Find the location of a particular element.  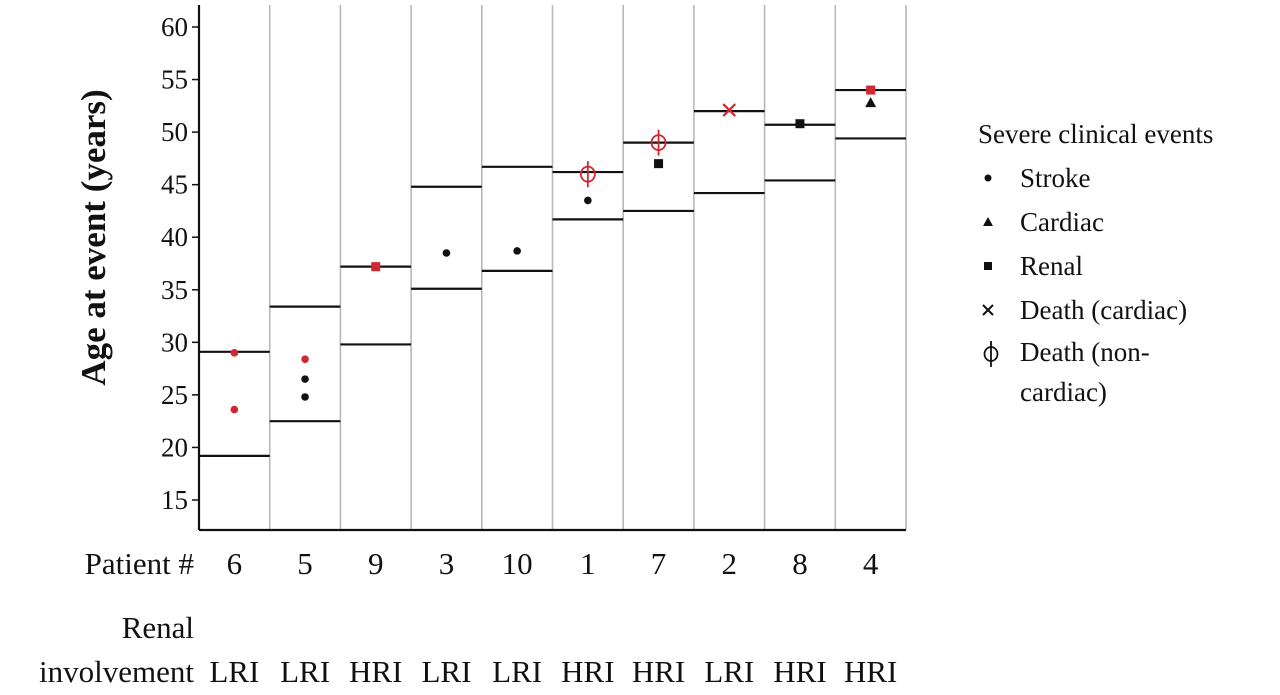

patient-id-label: 3 is located at coordinates (447, 563).